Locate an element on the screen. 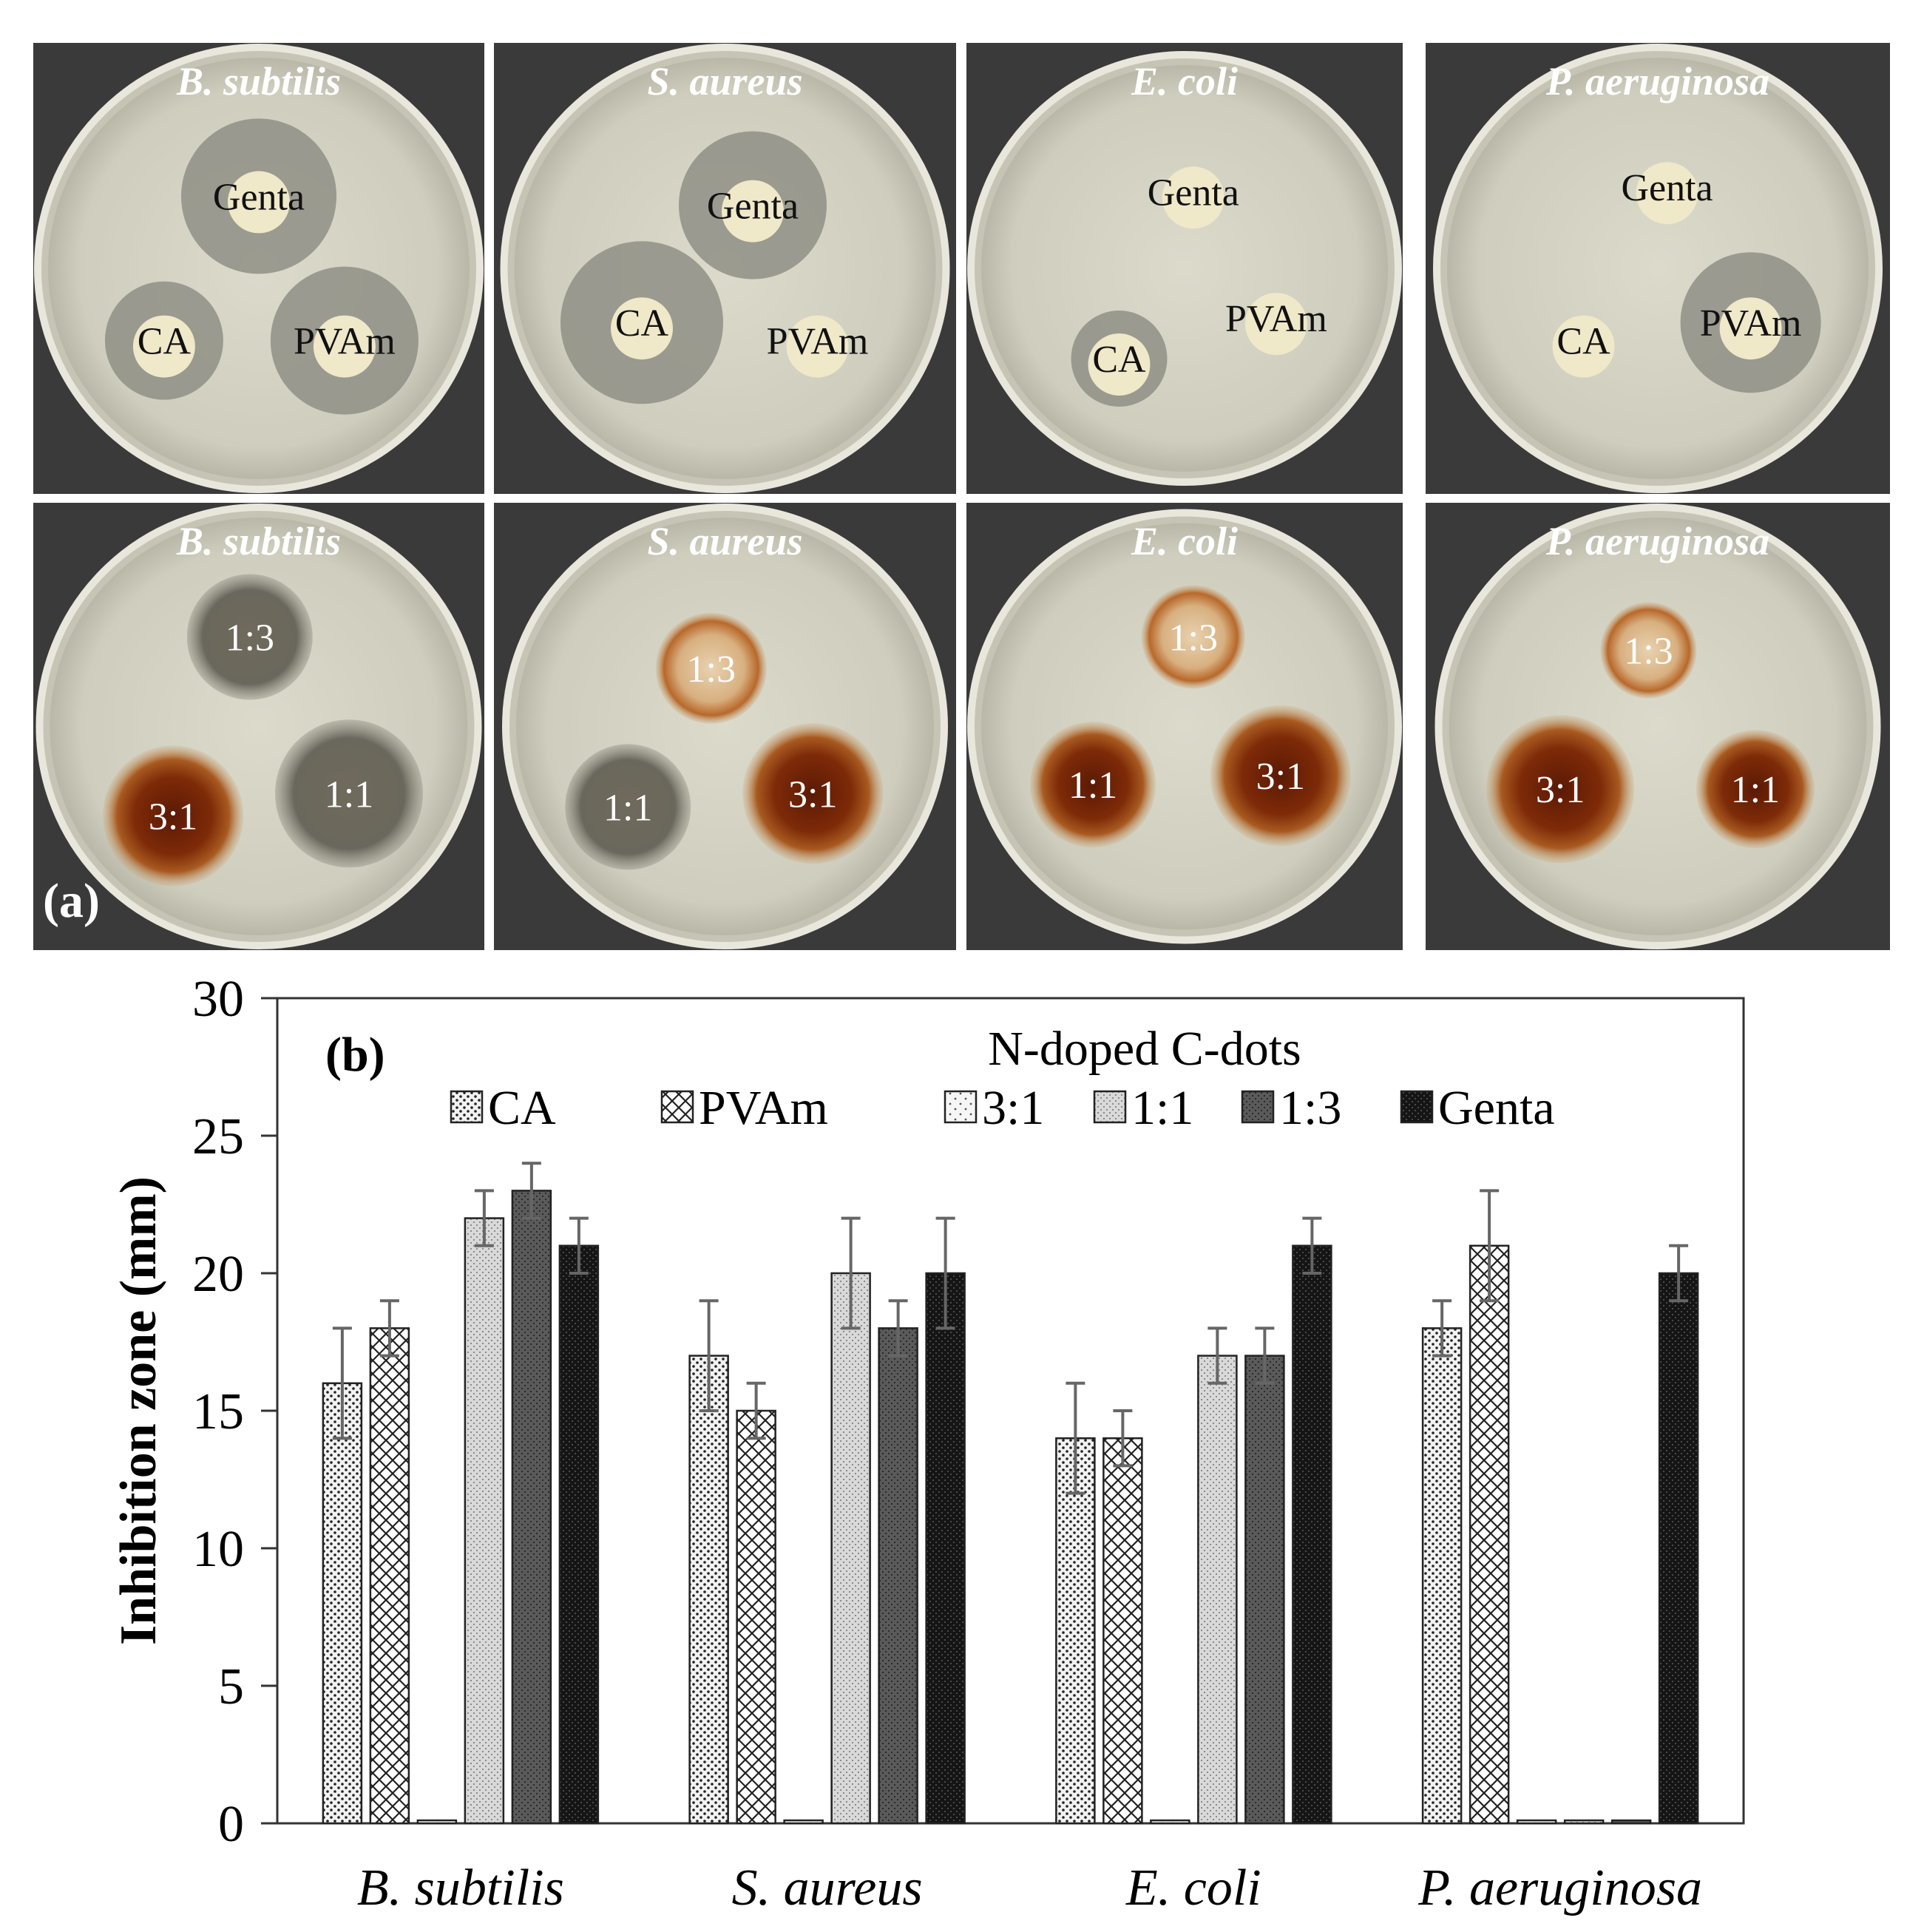 The height and width of the screenshot is (1932, 1924). y-axis-label: Inhibition zone (mm) is located at coordinates (138, 1410).